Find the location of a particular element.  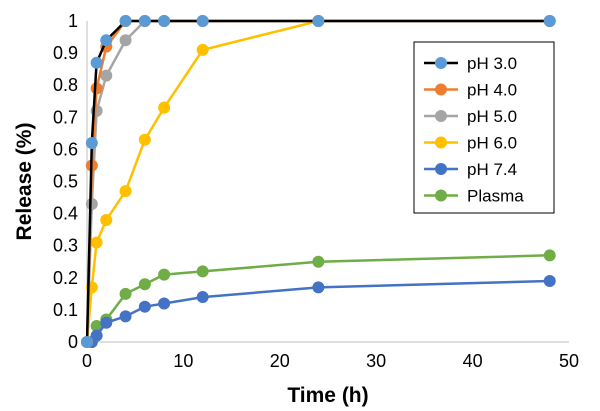

legend-label-plasma: Plasma is located at coordinates (495, 196).